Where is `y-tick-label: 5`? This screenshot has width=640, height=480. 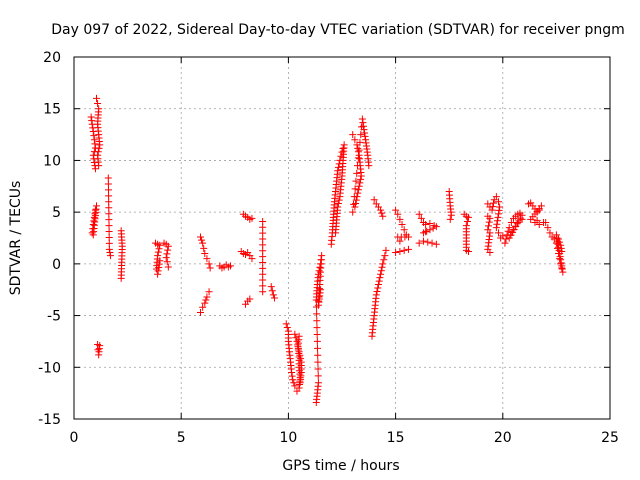
y-tick-label: 5 is located at coordinates (56, 213).